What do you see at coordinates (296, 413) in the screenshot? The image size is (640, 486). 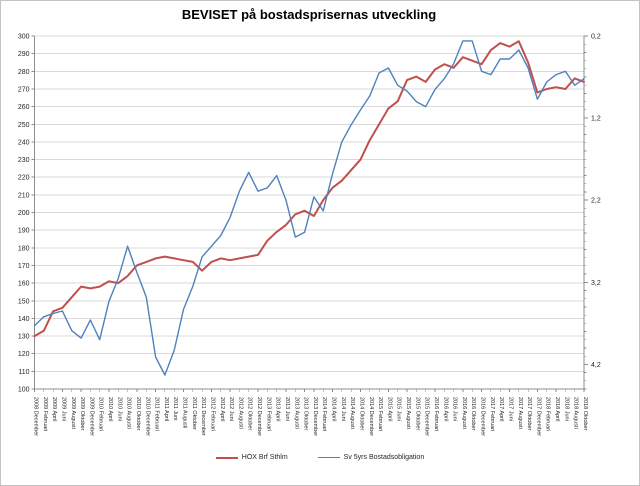 I see `svg-text: 2013 Augusti` at bounding box center [296, 413].